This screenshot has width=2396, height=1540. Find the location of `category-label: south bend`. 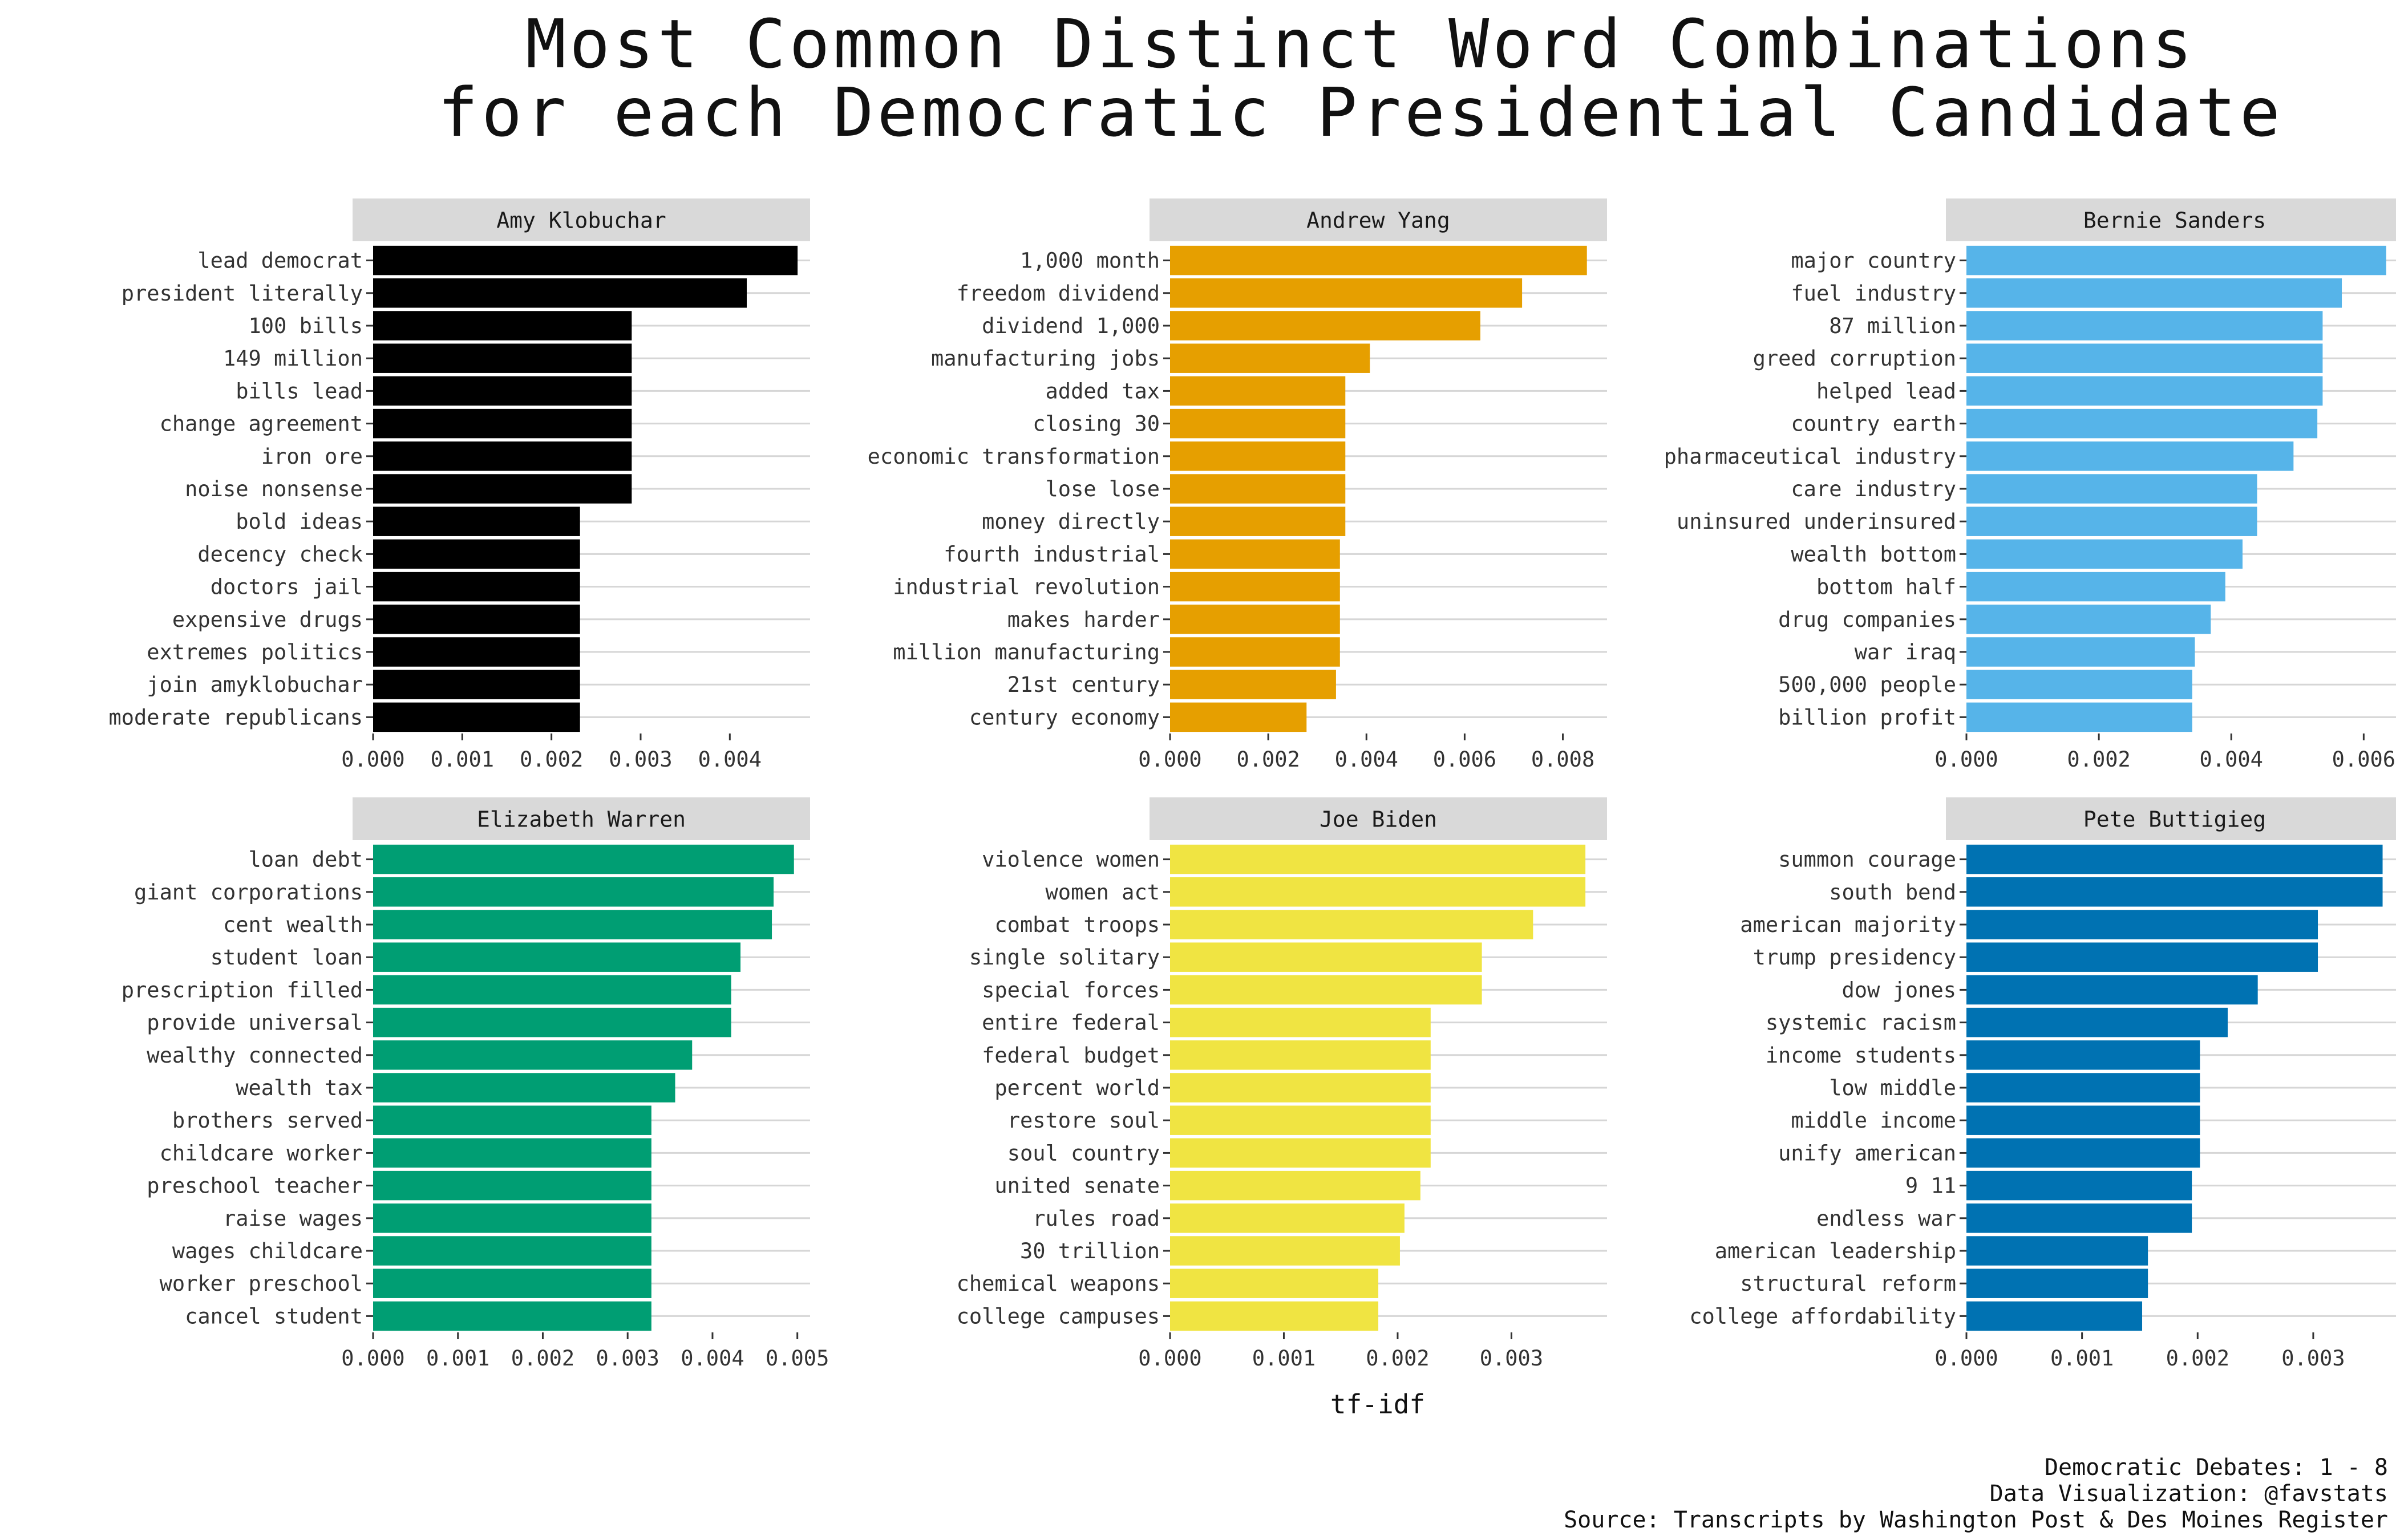

category-label: south bend is located at coordinates (1893, 893).